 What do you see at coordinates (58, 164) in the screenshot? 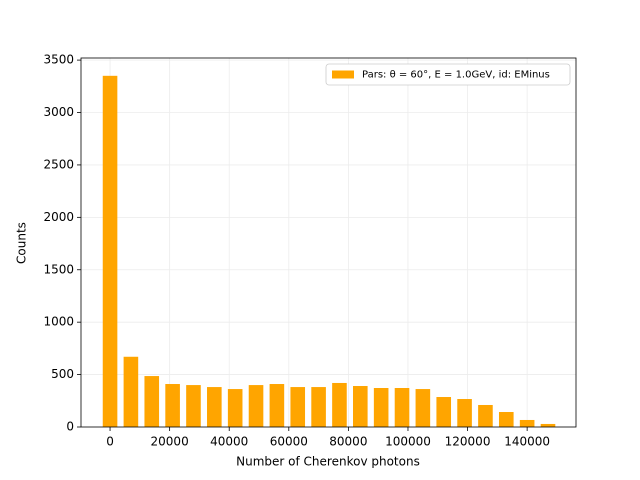
I see `y-tick-label: 2500` at bounding box center [58, 164].